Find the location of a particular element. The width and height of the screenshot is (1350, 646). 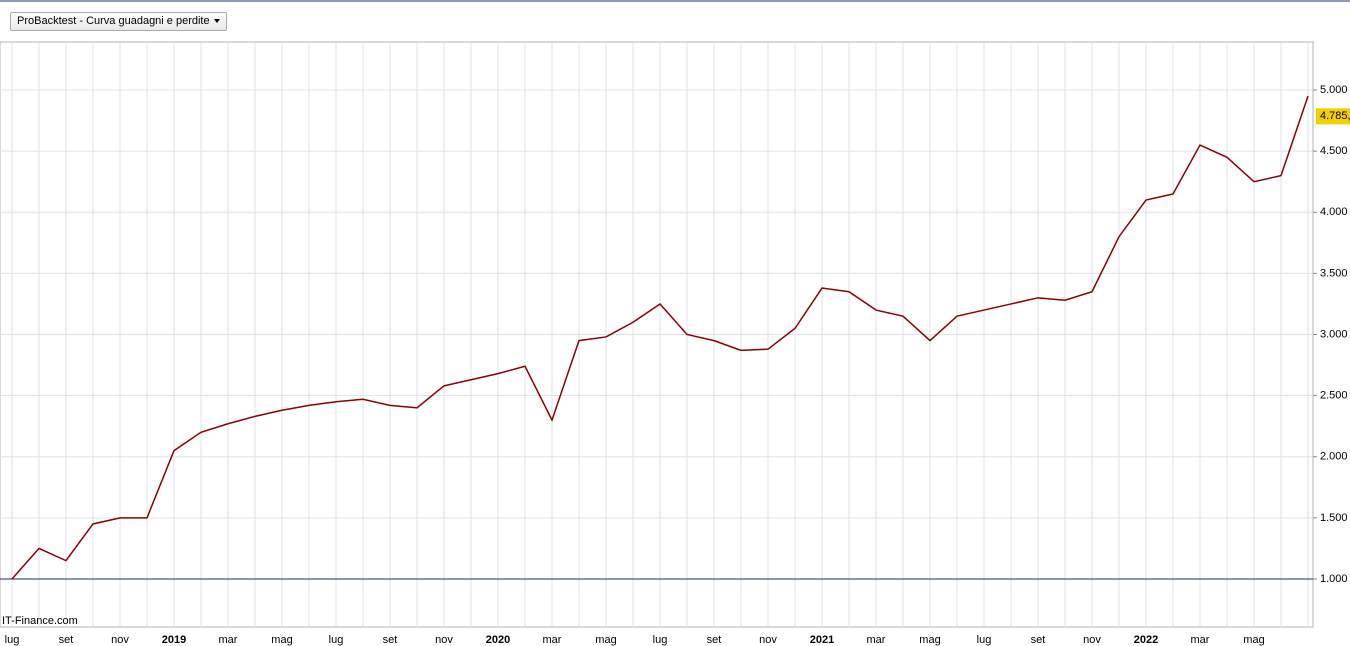

y-tick-label: 1.000 is located at coordinates (1334, 579).